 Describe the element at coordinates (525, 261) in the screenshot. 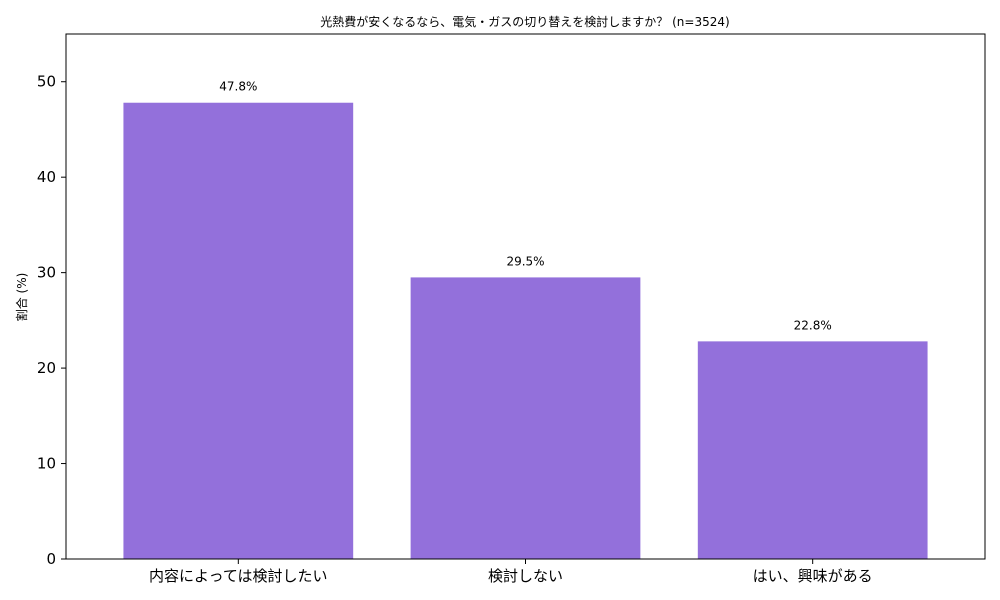

I see `data-label-1: 29.5%` at that location.